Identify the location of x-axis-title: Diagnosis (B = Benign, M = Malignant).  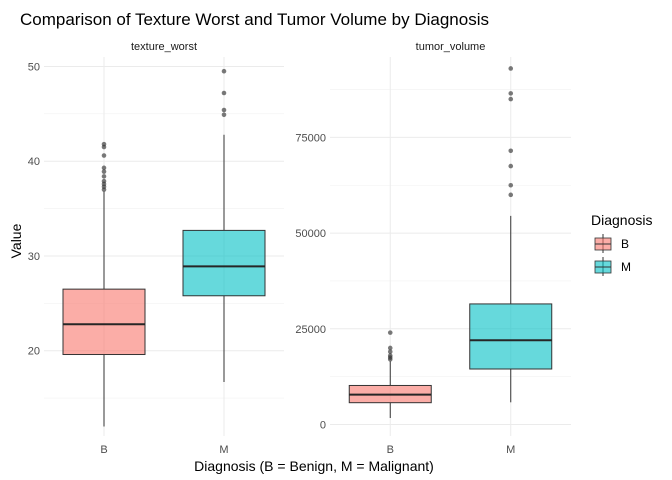
(314, 466).